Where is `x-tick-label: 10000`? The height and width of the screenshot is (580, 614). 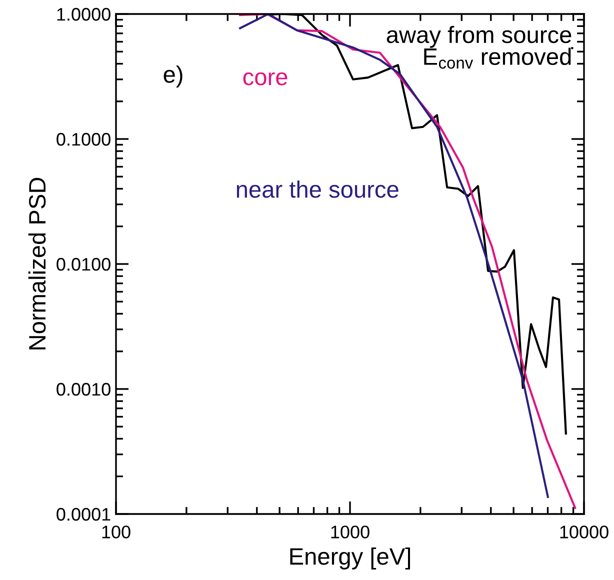 x-tick-label: 10000 is located at coordinates (584, 532).